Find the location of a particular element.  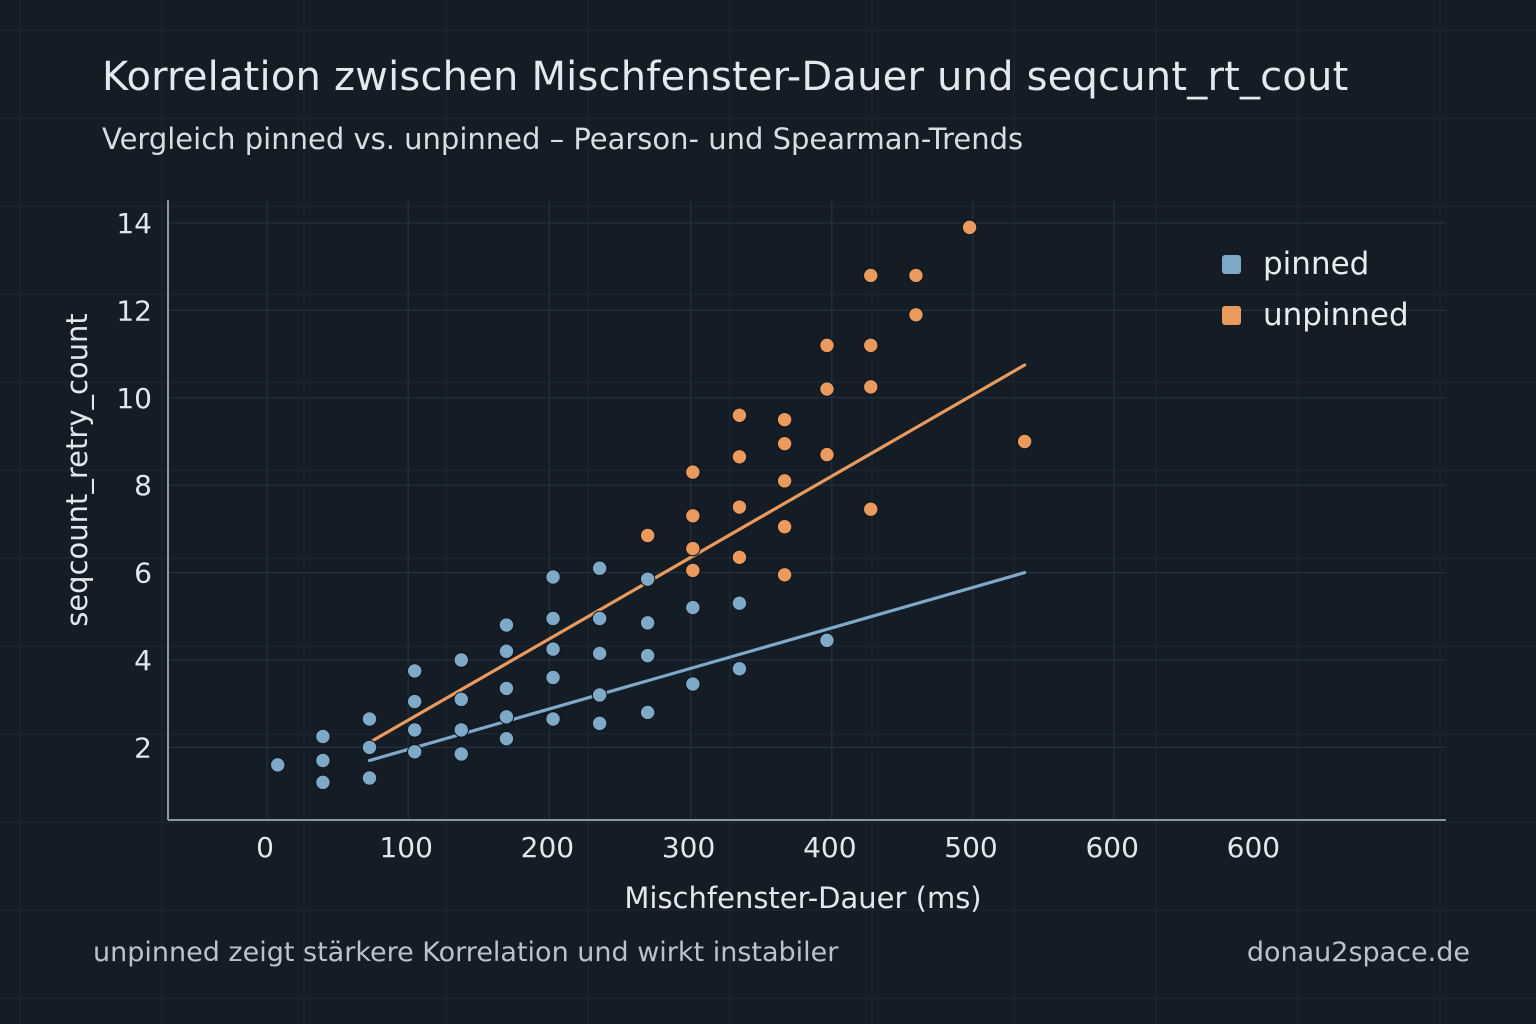

x-tick-label: 300 is located at coordinates (688, 847).